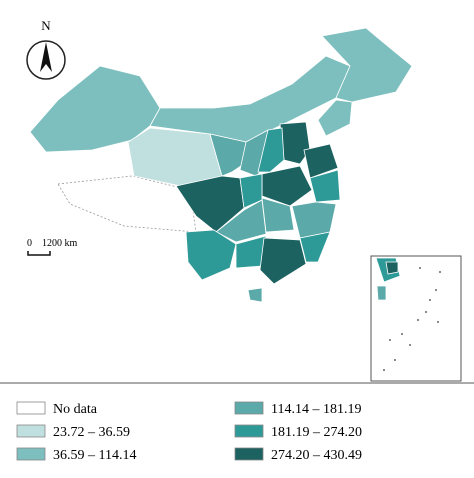 The image size is (474, 478). I want to click on scale-start: 0, so click(29, 243).